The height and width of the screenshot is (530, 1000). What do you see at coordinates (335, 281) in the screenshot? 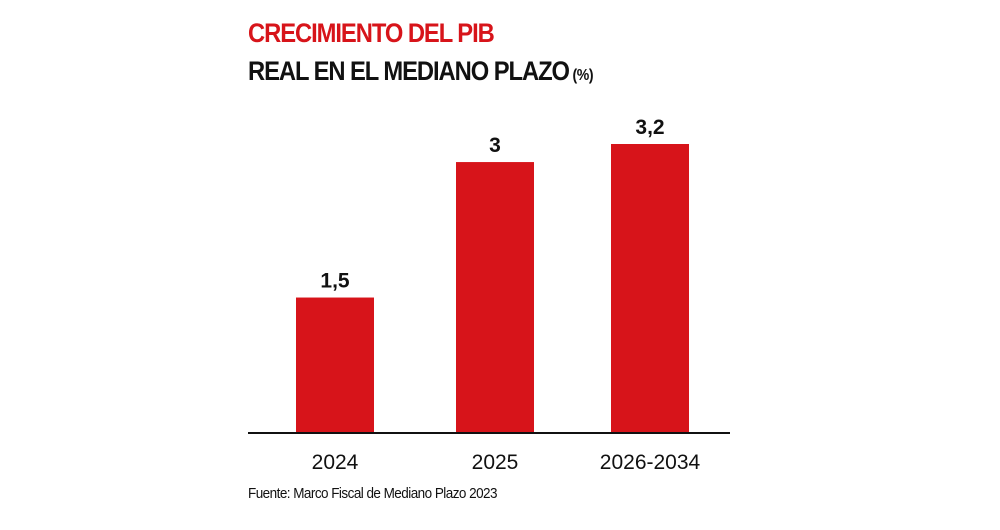
I see `data-label-2024: 1,5` at bounding box center [335, 281].